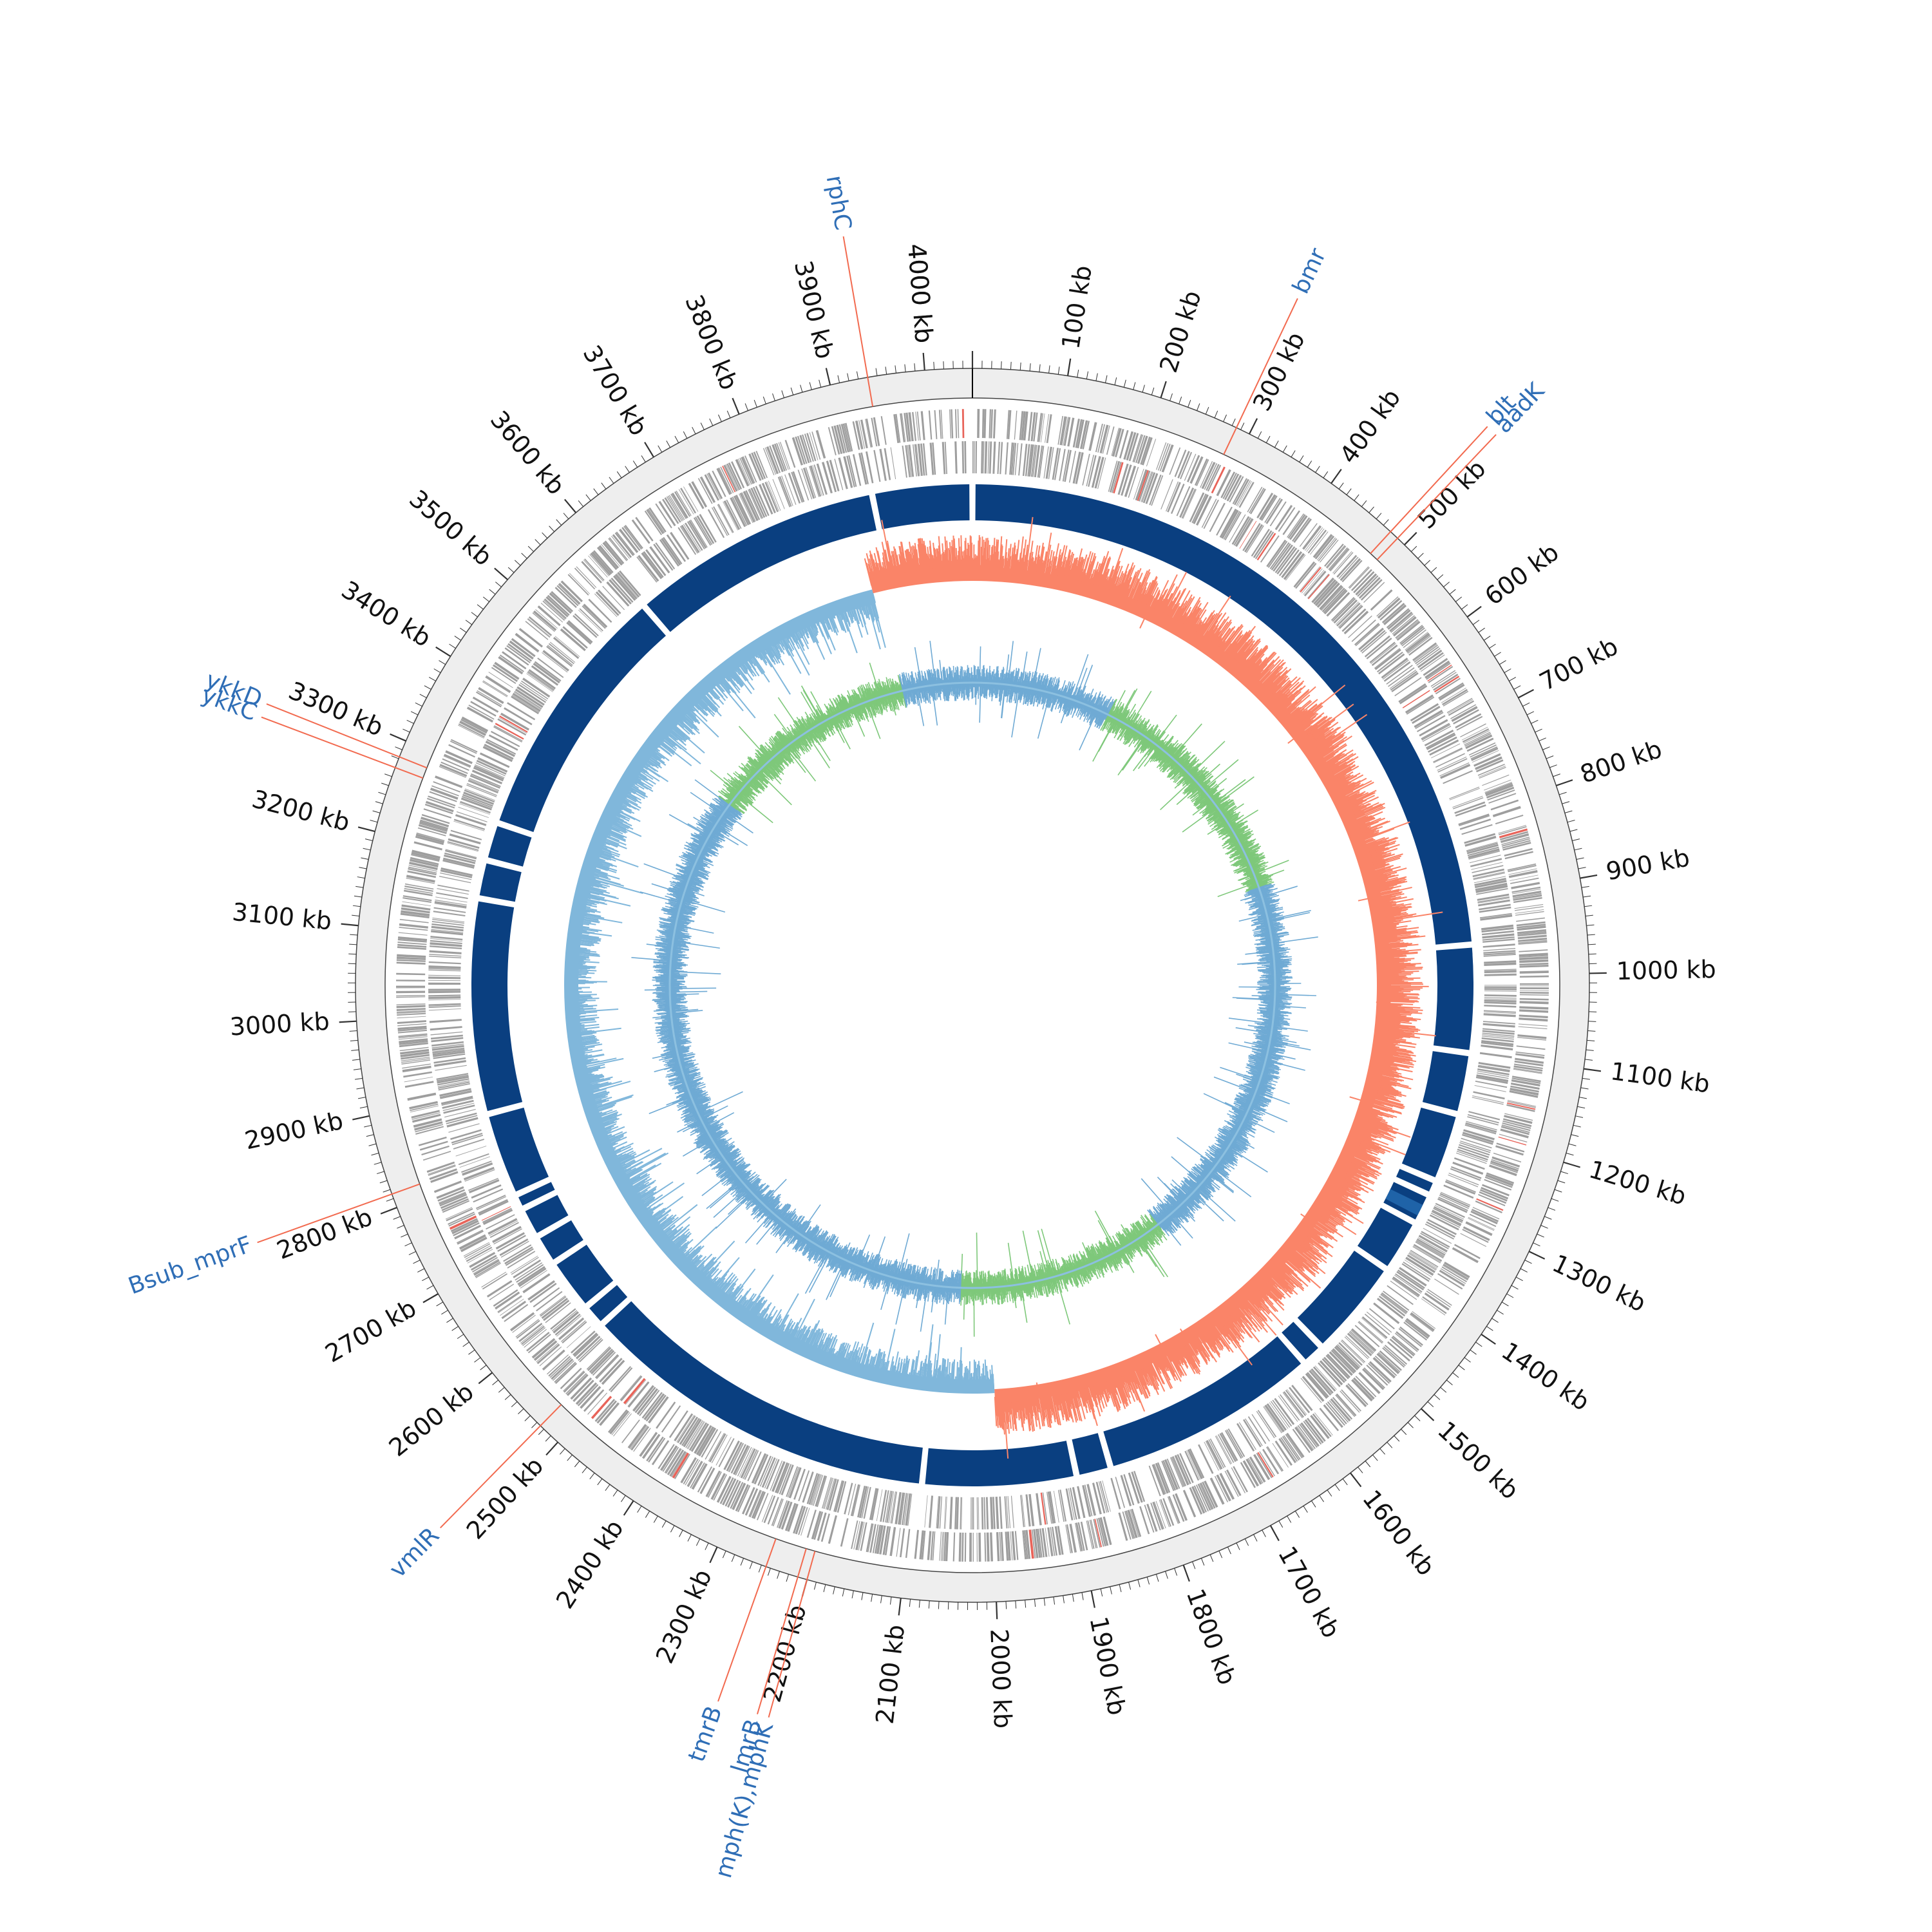 This screenshot has height=1932, width=1932. What do you see at coordinates (1202, 1401) in the screenshot?
I see `contig-segment` at bounding box center [1202, 1401].